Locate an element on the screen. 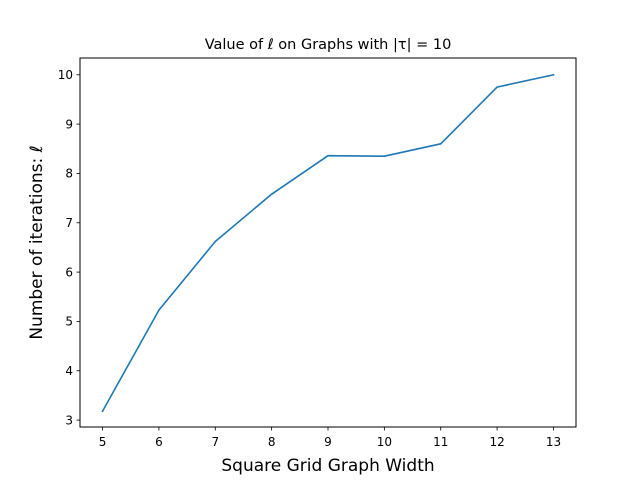 The width and height of the screenshot is (640, 480). x-tick-label: 5 is located at coordinates (103, 442).